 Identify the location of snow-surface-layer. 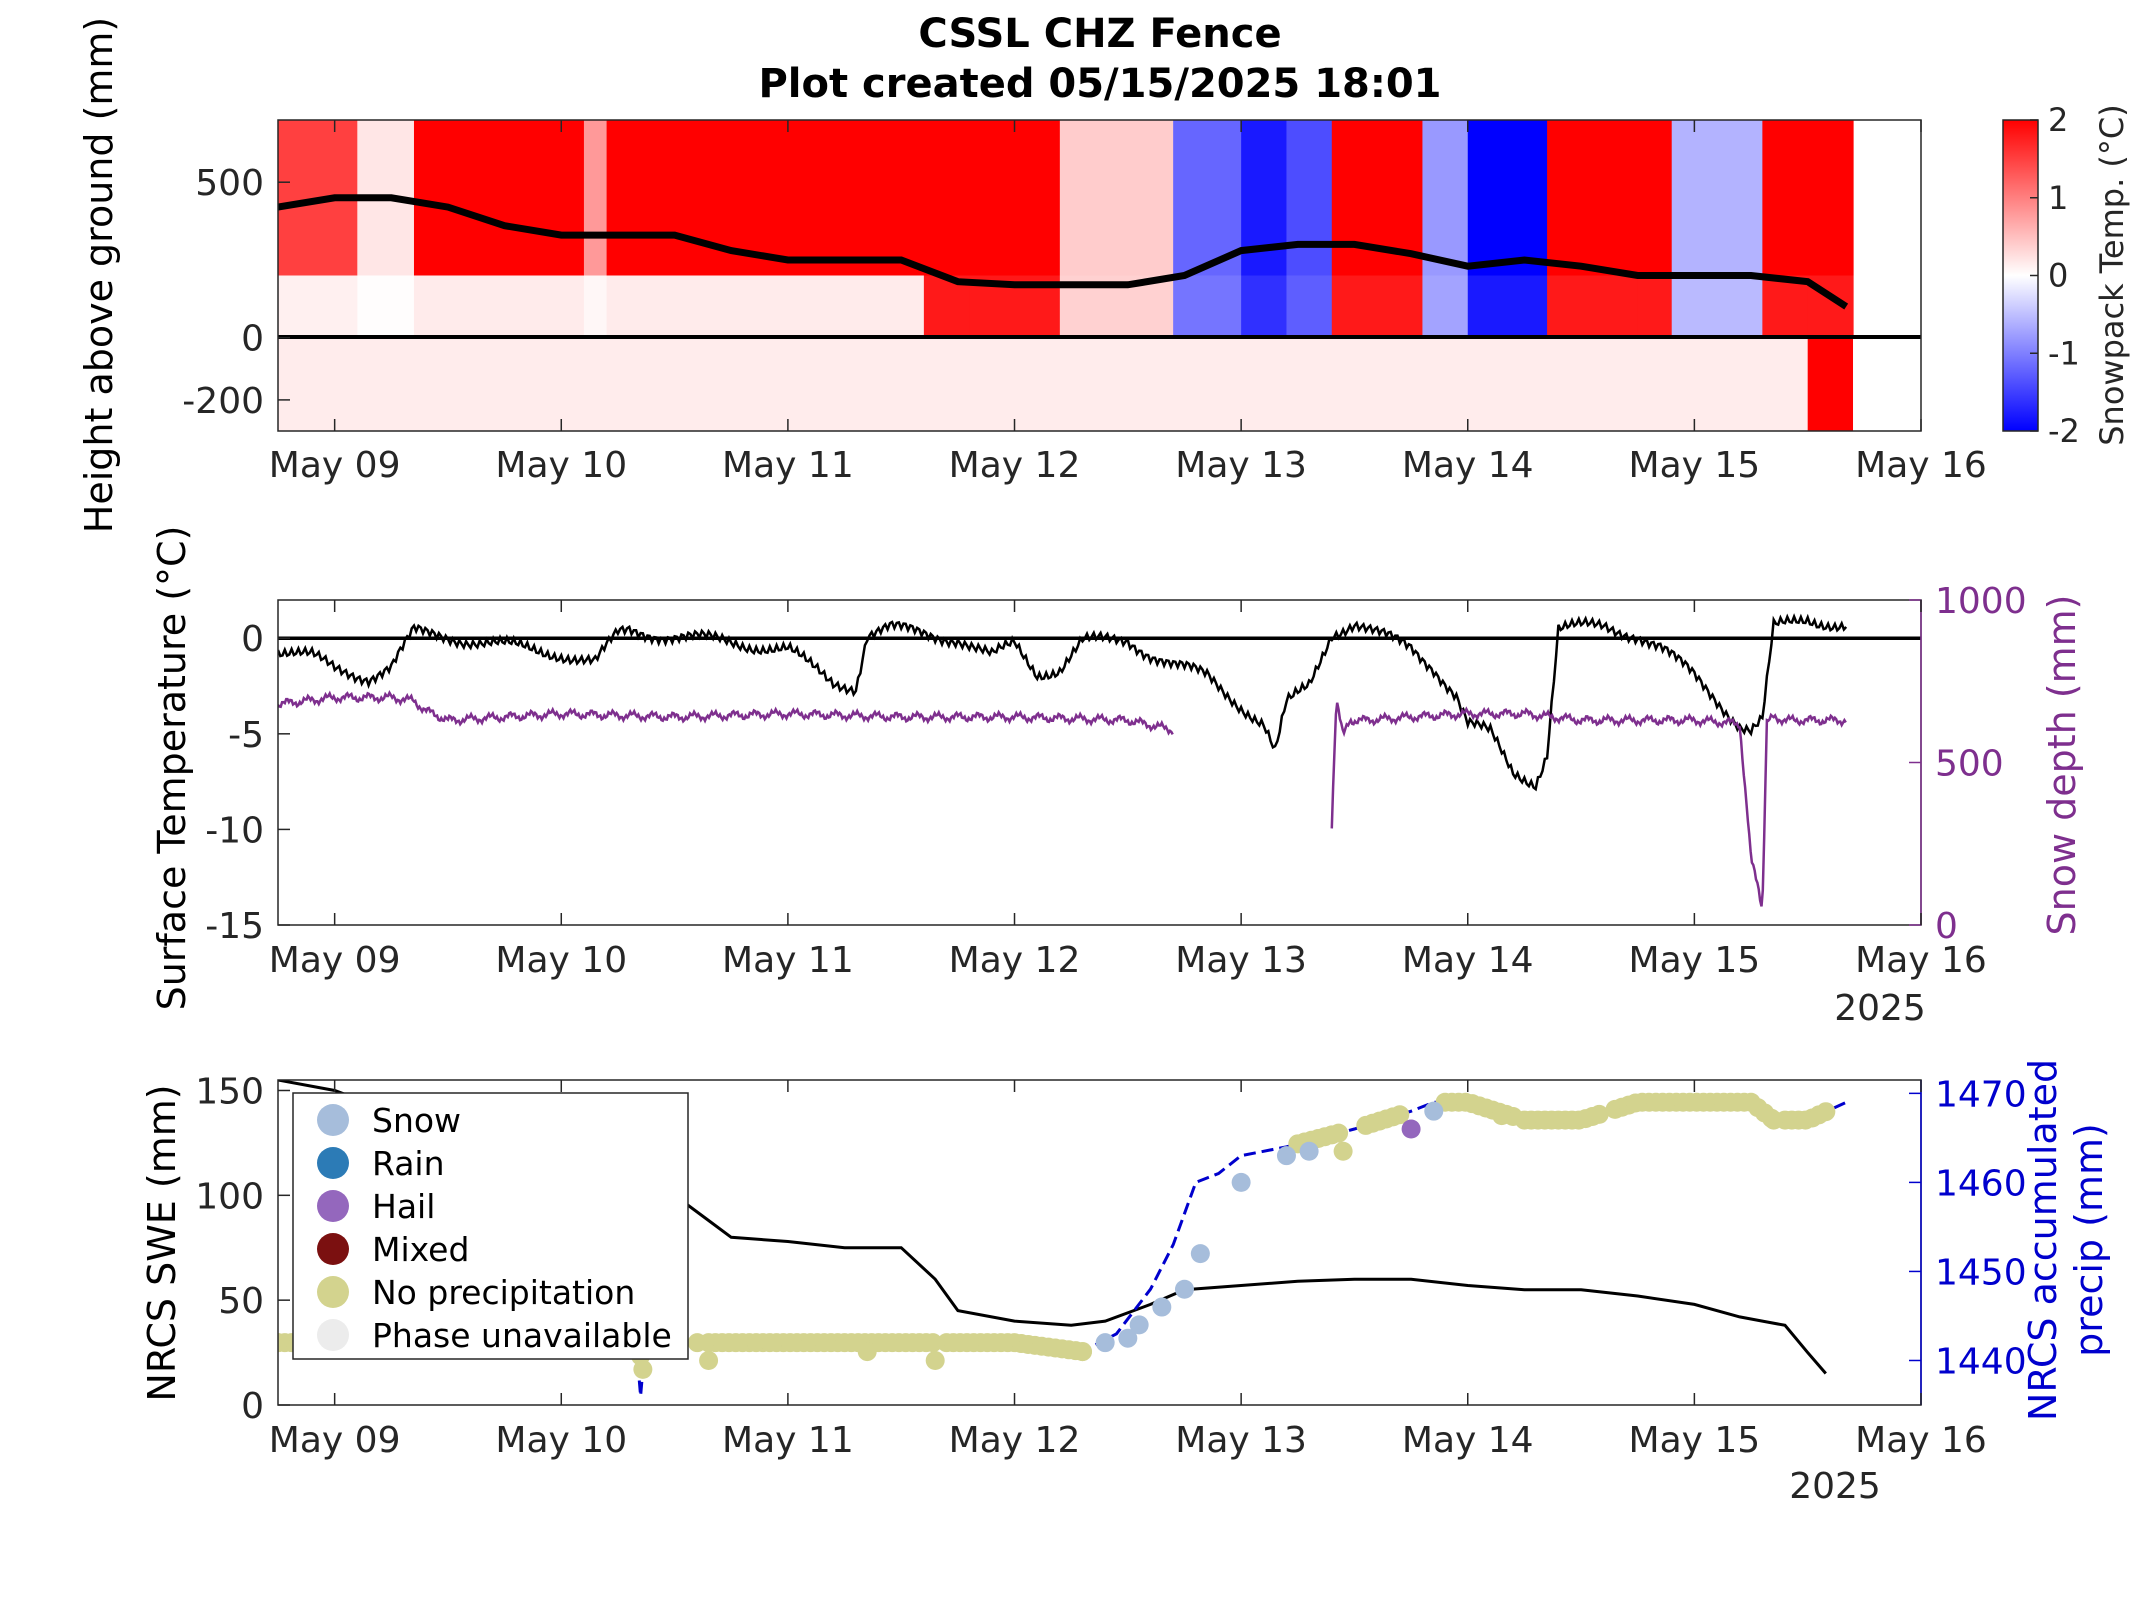
(1063, 252).